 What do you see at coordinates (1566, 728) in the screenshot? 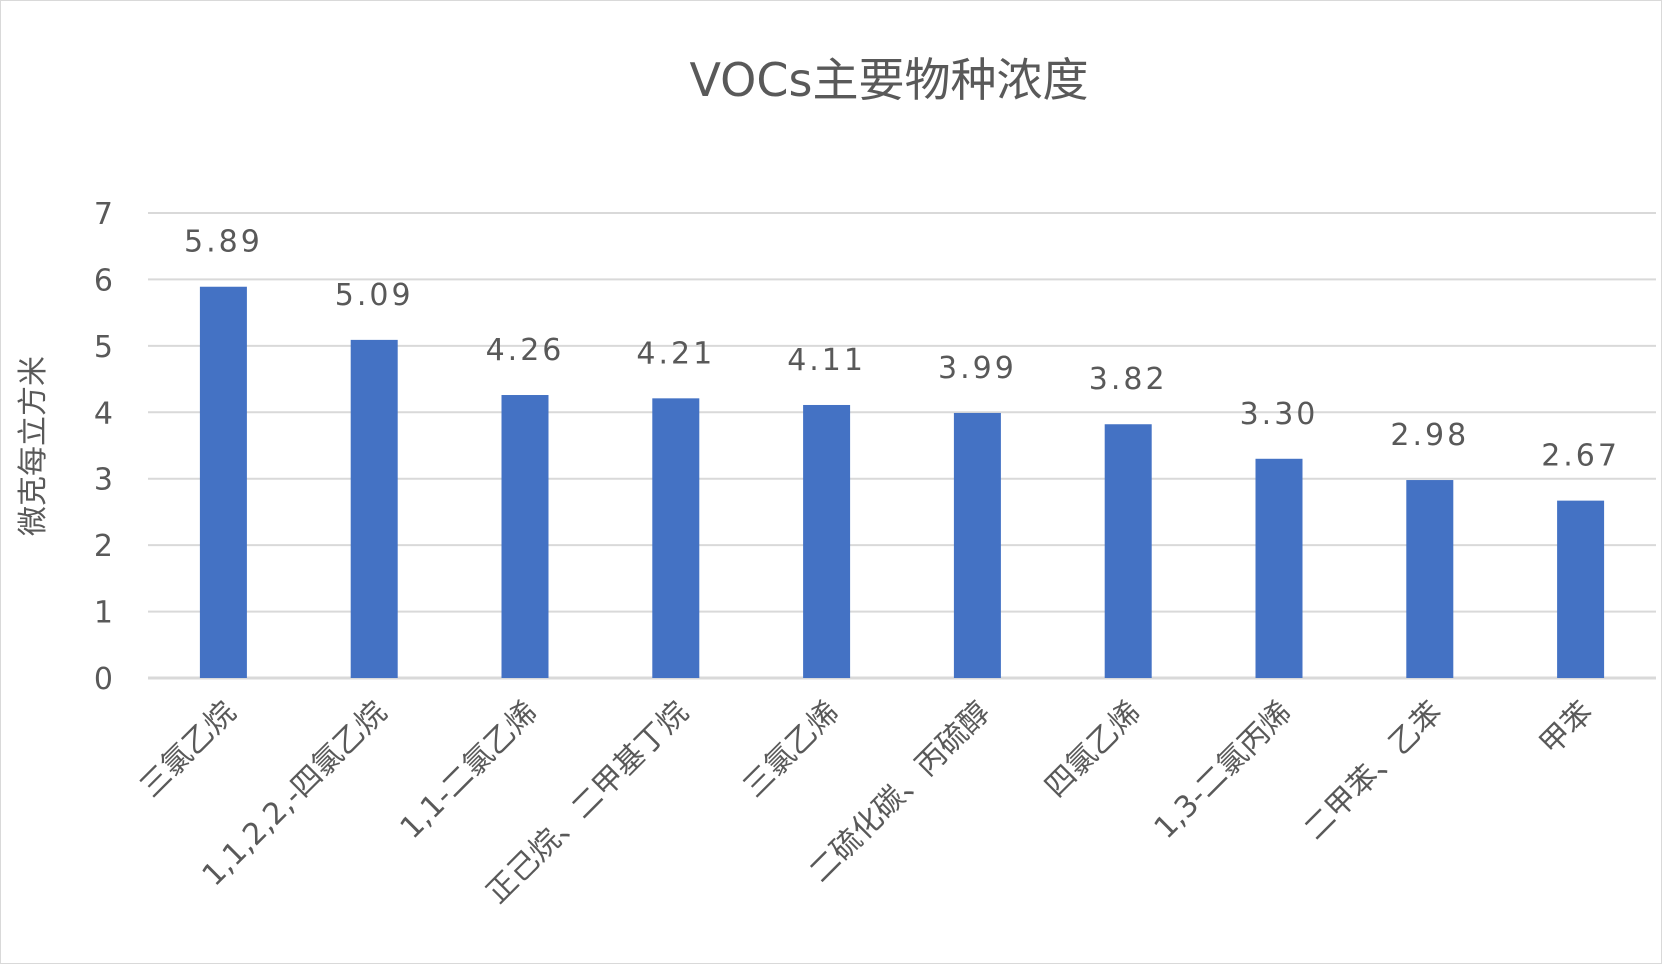
I see `x-tick-label: 甲苯` at bounding box center [1566, 728].